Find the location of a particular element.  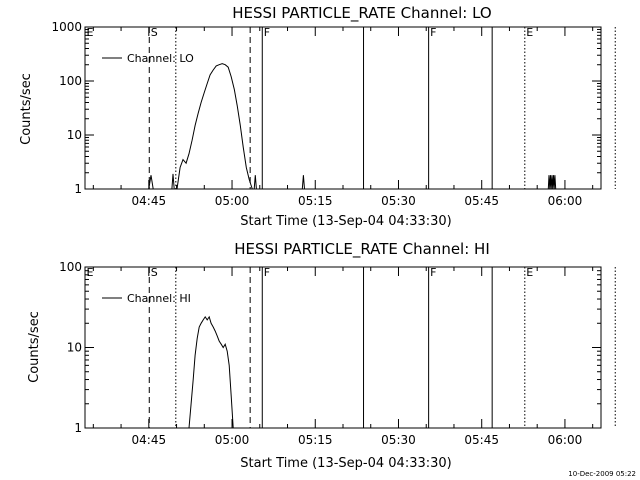

timestamp: 10-Dec-2009 05:22 is located at coordinates (602, 474).